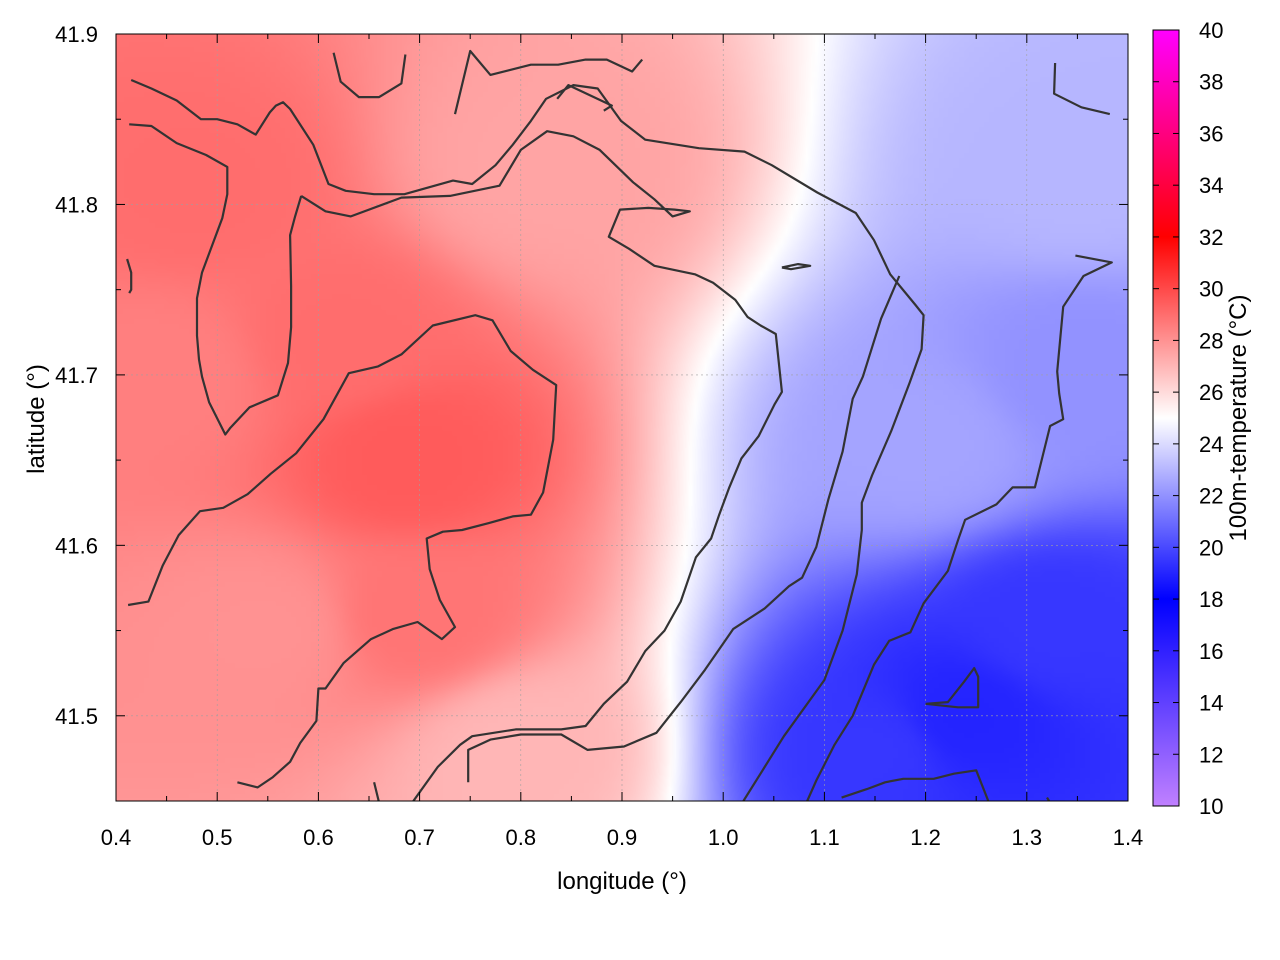 This screenshot has width=1280, height=960. I want to click on x-tick-label: 1.4, so click(1128, 837).